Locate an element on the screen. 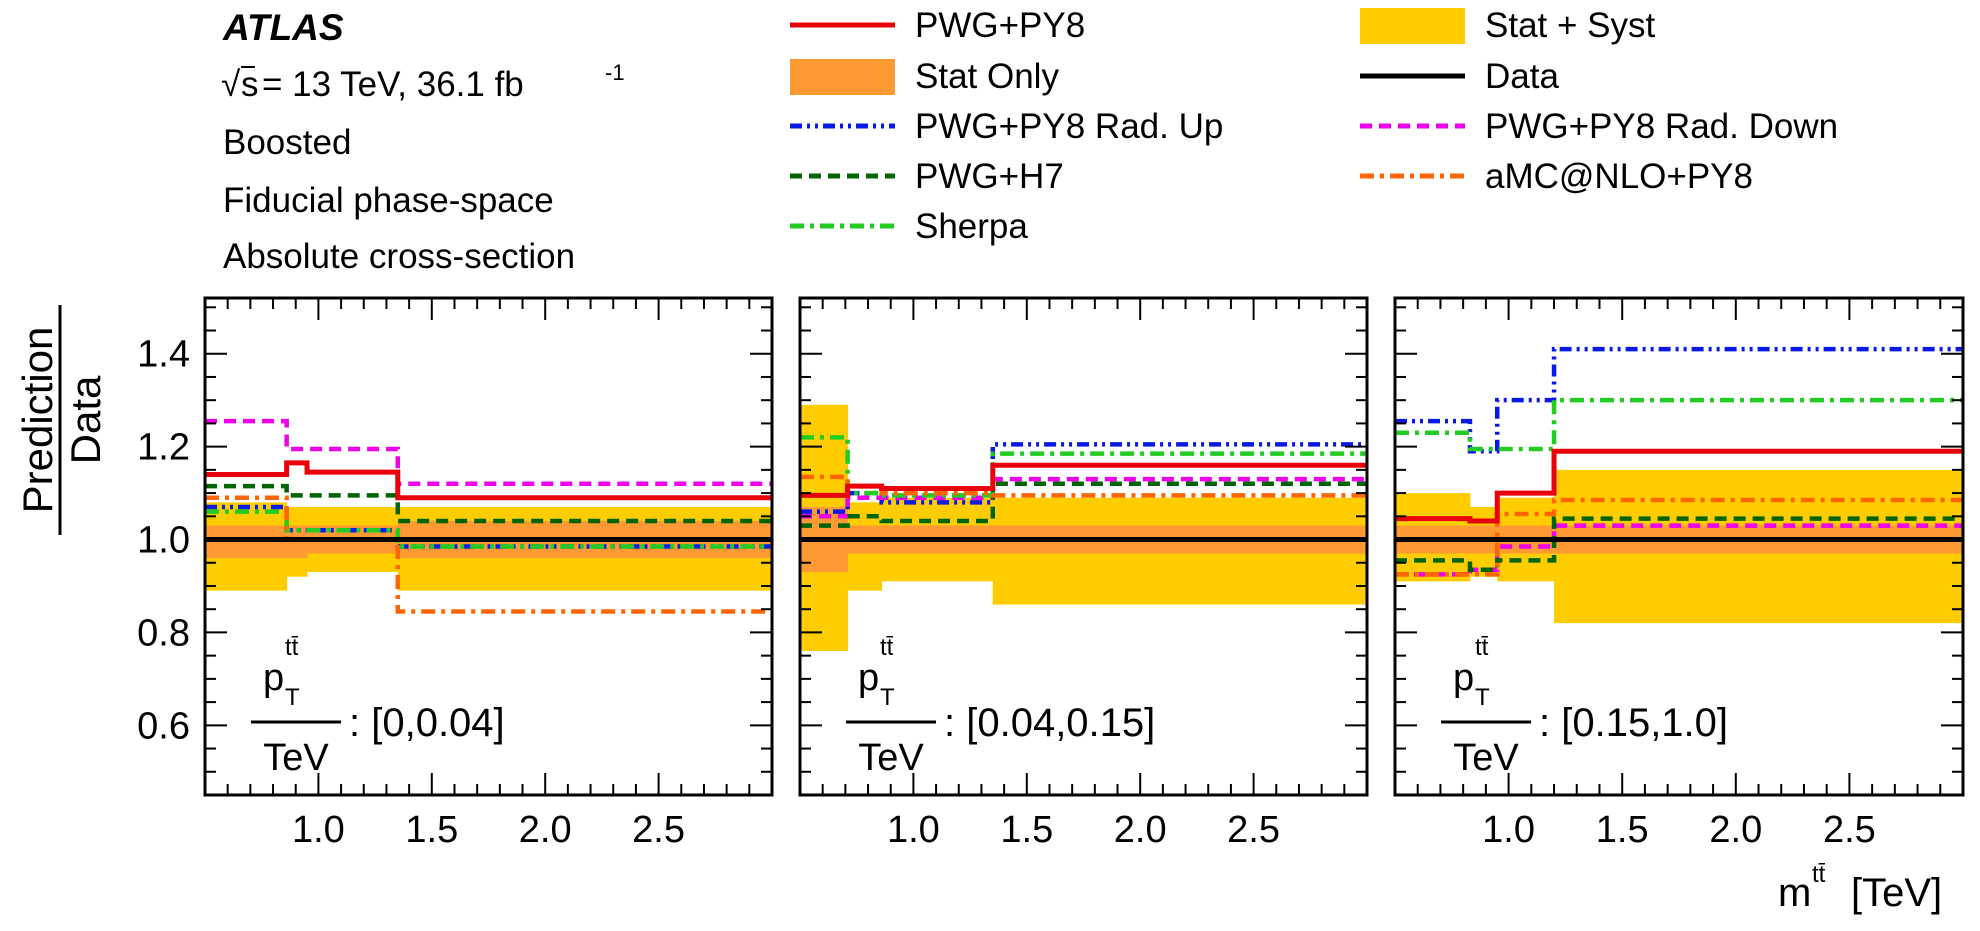 Image resolution: width=1980 pixels, height=931 pixels. x-axis-title-m: m is located at coordinates (1794, 893).